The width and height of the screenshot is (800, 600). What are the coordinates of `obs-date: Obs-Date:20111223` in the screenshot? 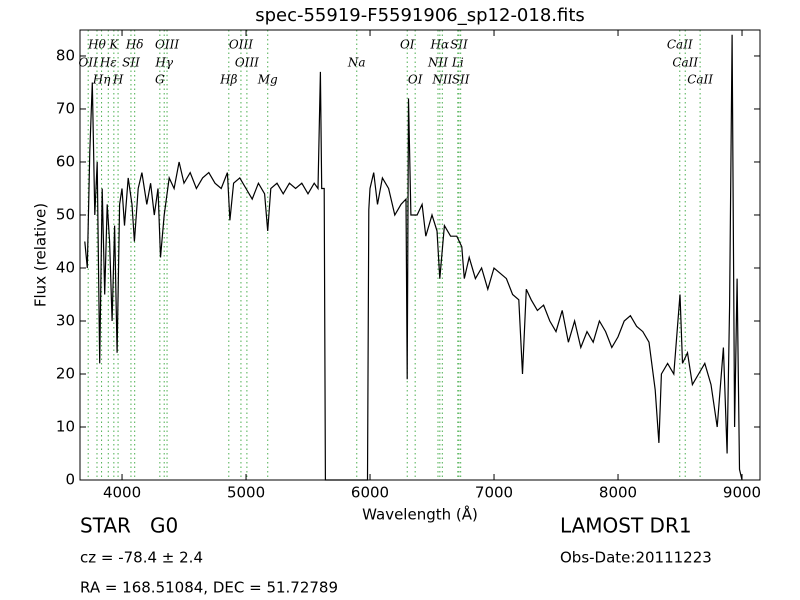 It's located at (636, 558).